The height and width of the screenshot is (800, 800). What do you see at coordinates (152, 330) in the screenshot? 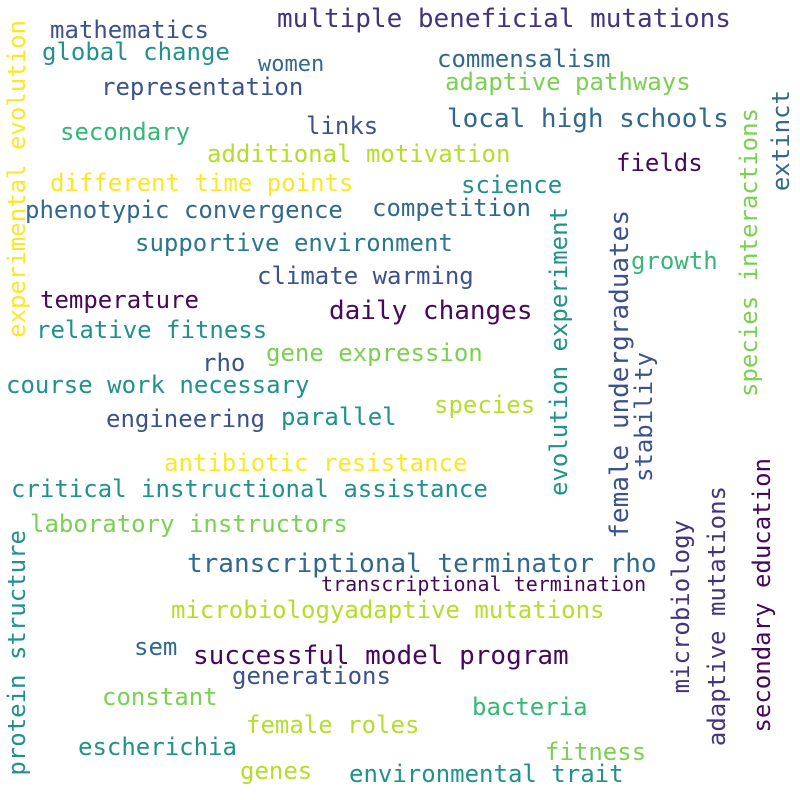
I see `word-relative-fitness: relative fitness` at bounding box center [152, 330].